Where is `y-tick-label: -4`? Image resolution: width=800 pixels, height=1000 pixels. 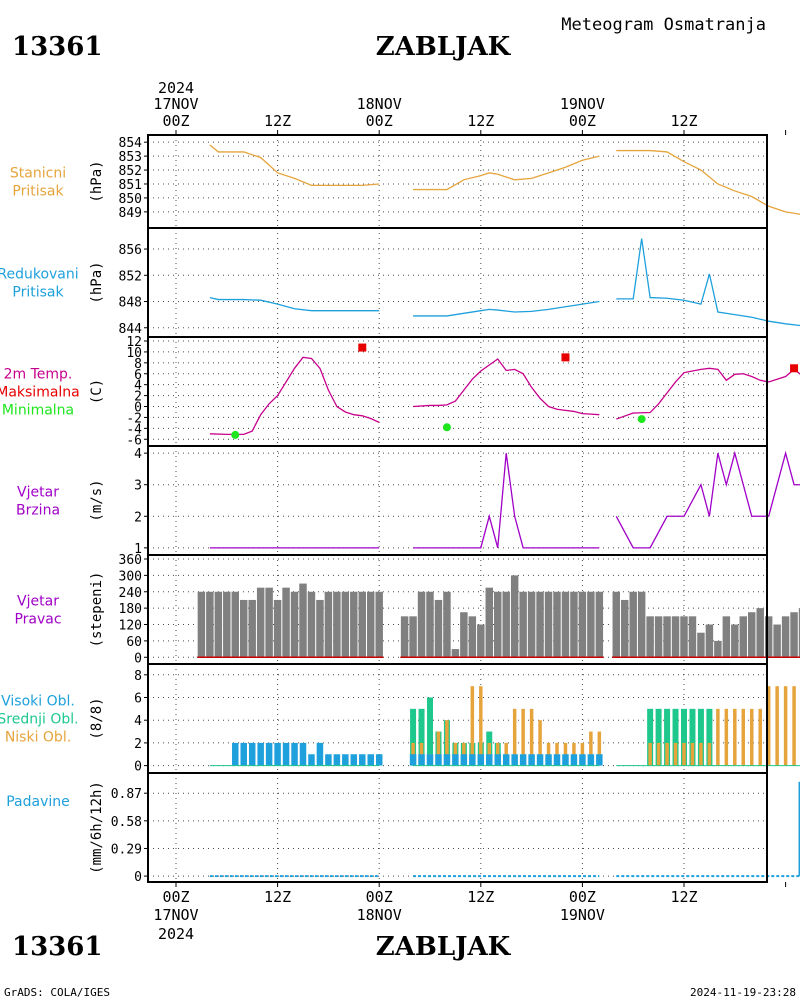
y-tick-label: -4 is located at coordinates (134, 429).